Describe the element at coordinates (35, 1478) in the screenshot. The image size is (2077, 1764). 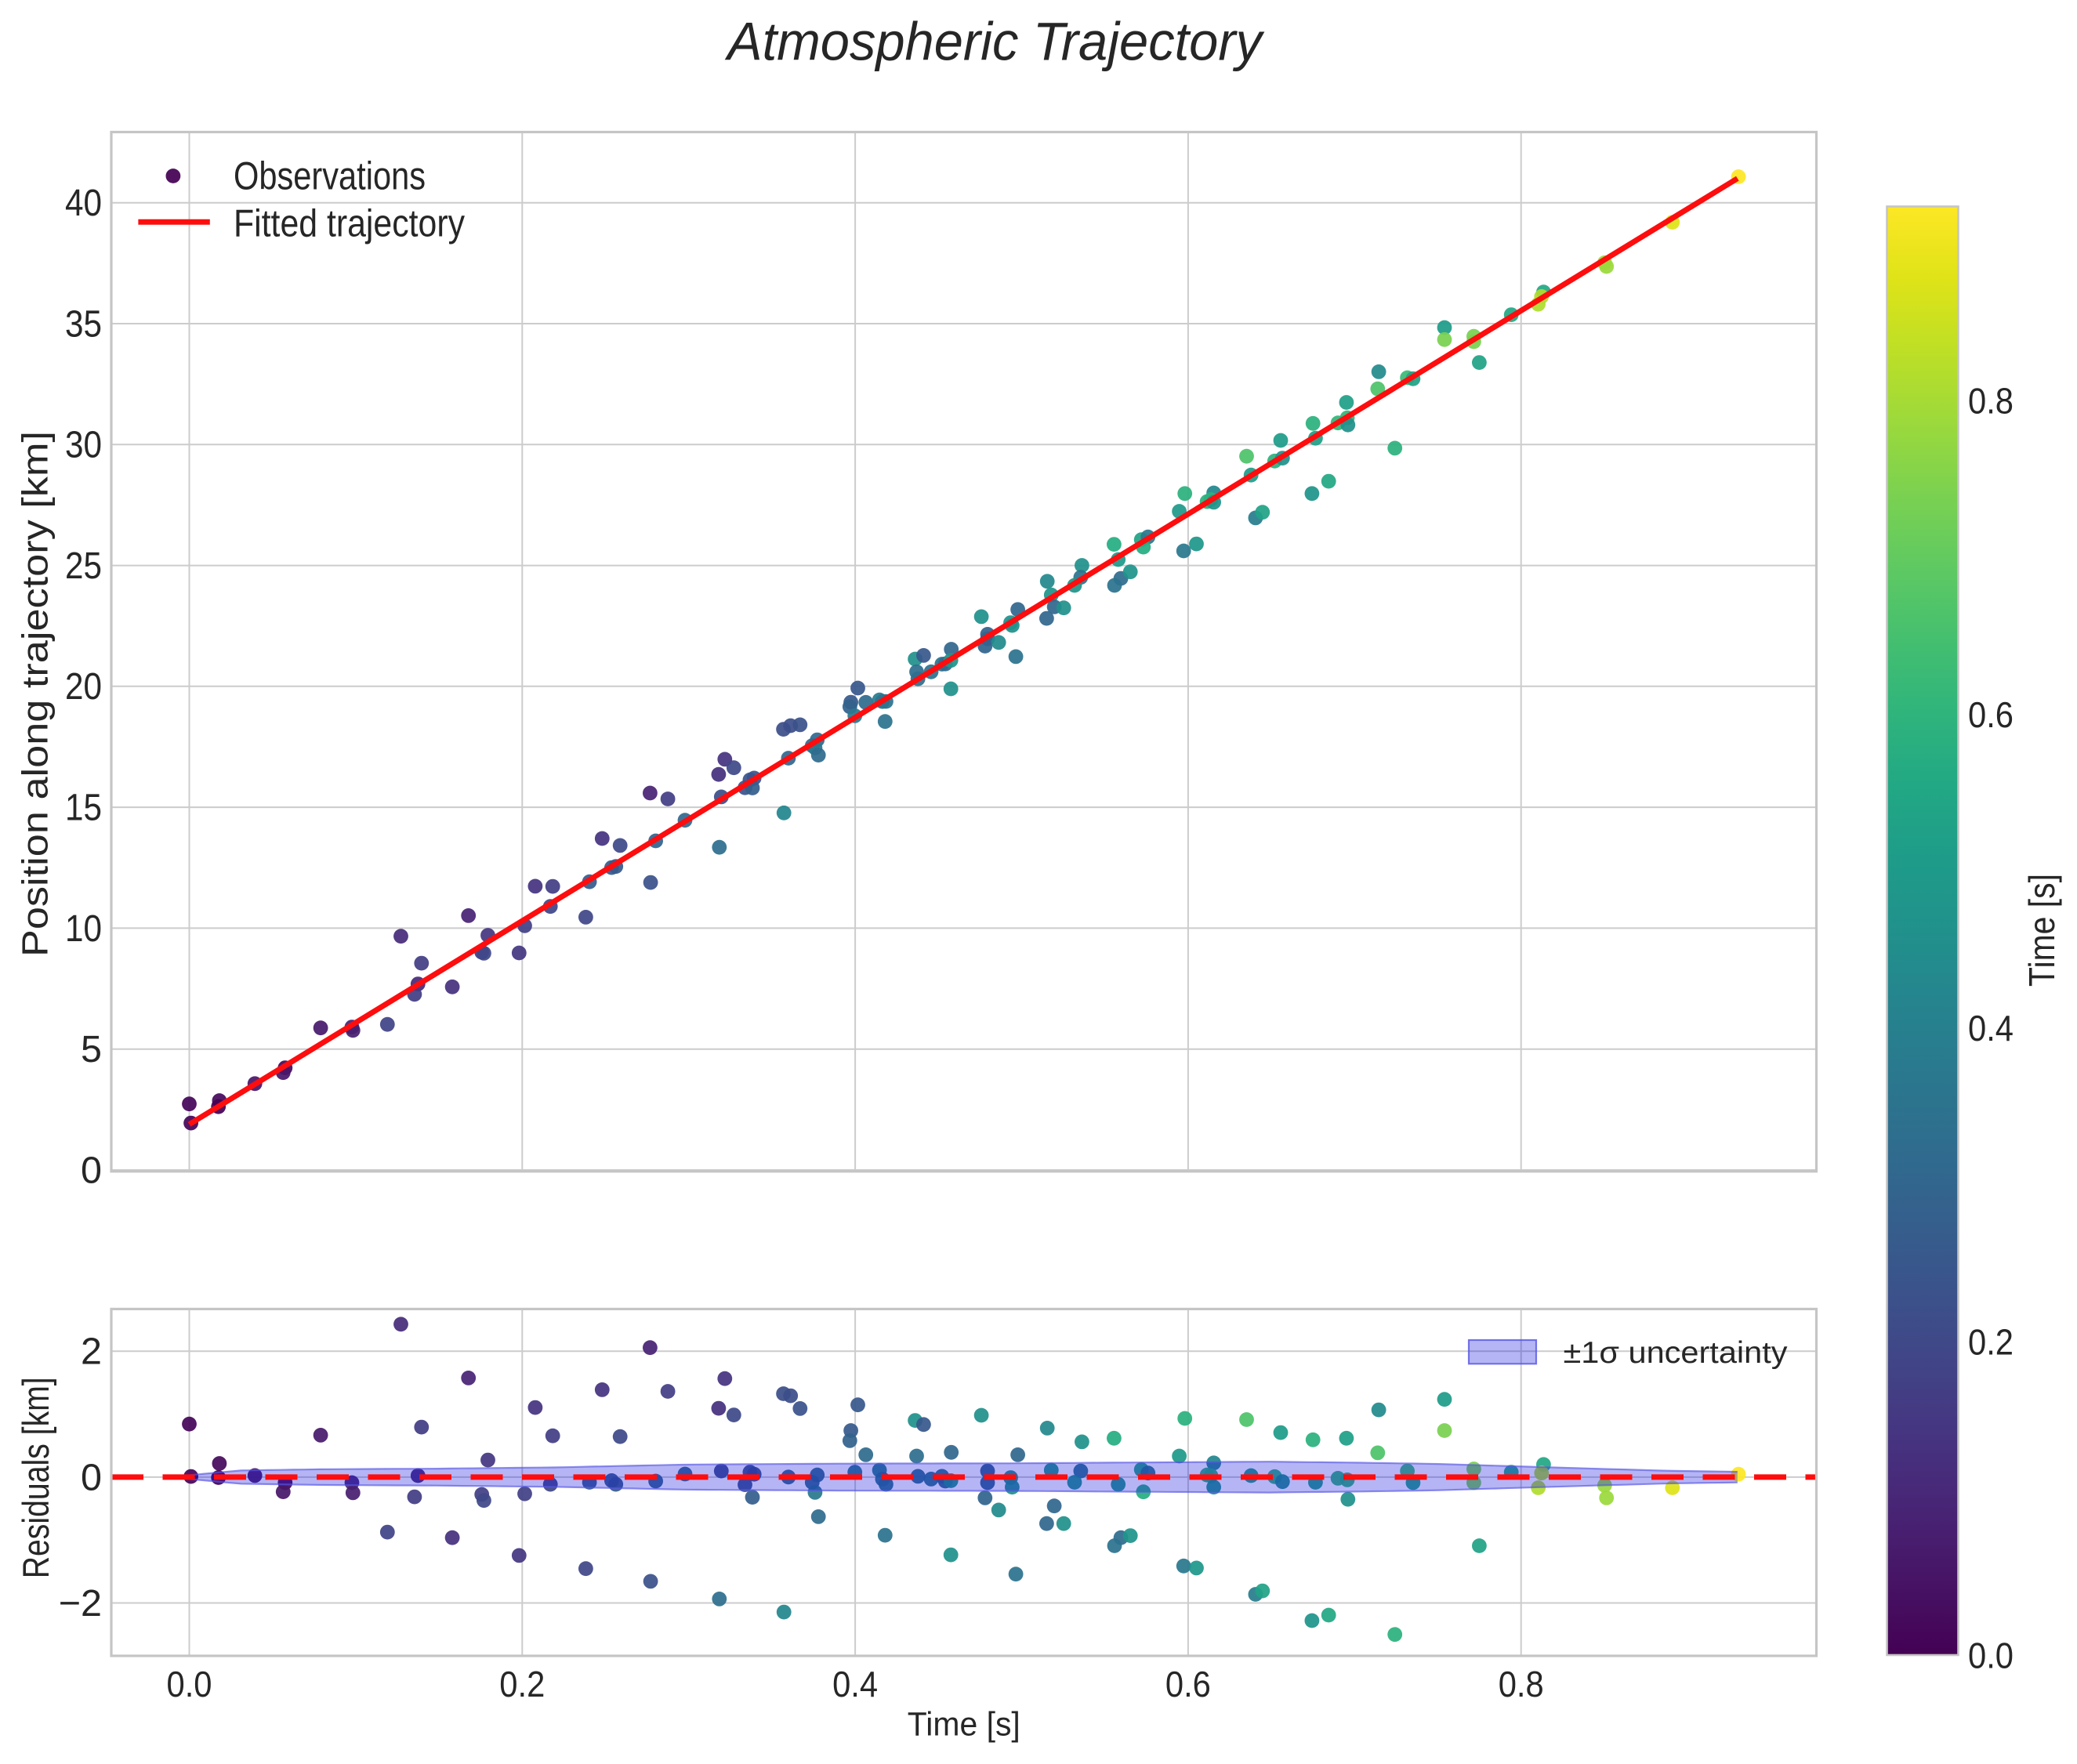
I see `svg-text: Residuals [km]` at that location.